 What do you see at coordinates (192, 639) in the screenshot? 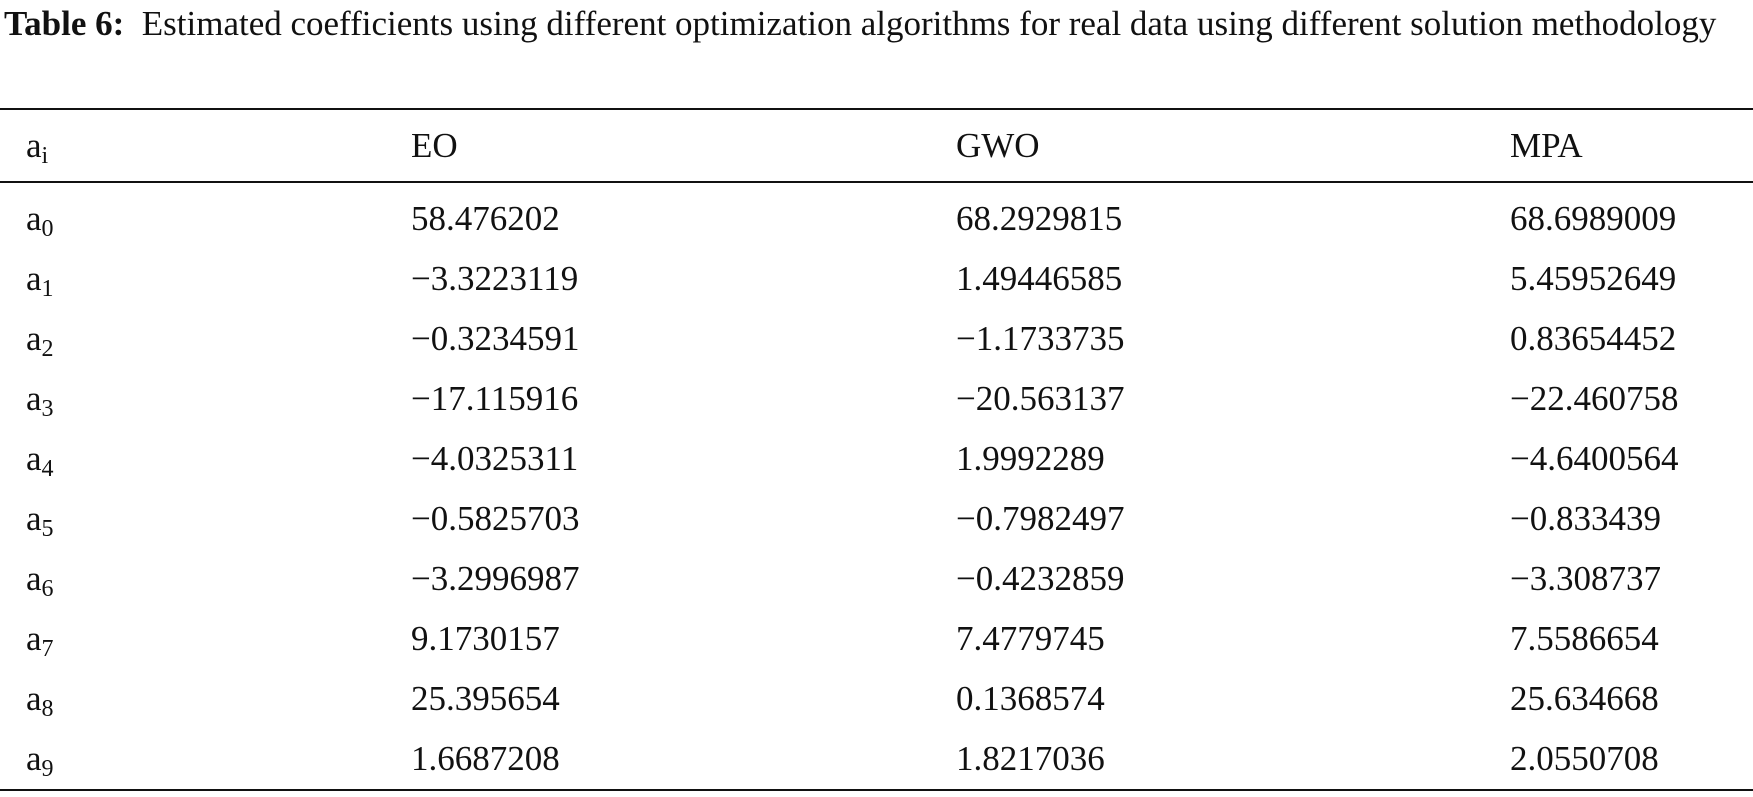
I see `row-coefficient: a7` at bounding box center [192, 639].